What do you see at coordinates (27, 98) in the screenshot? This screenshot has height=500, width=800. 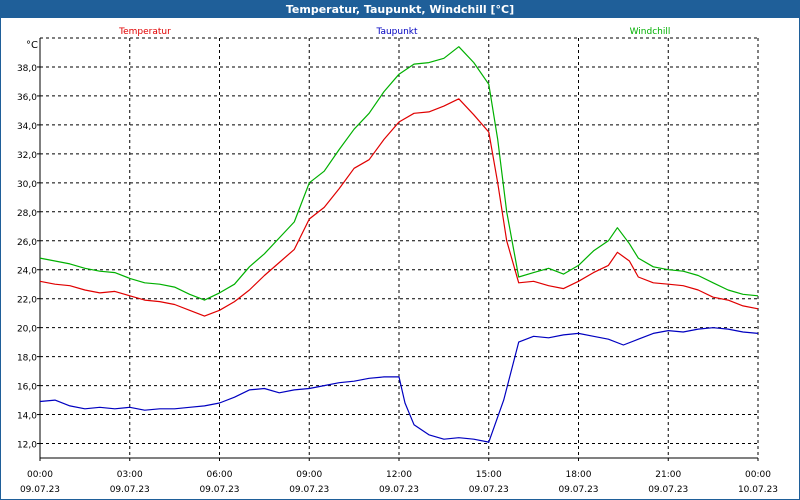 I see `y-tick-label: 36,0` at bounding box center [27, 98].